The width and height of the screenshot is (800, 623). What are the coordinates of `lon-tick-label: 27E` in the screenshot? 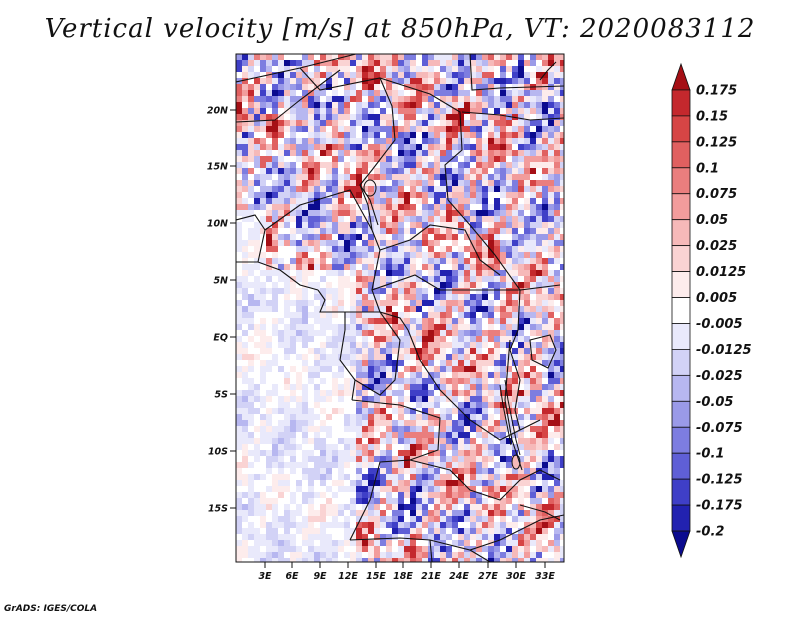 It's located at (488, 576).